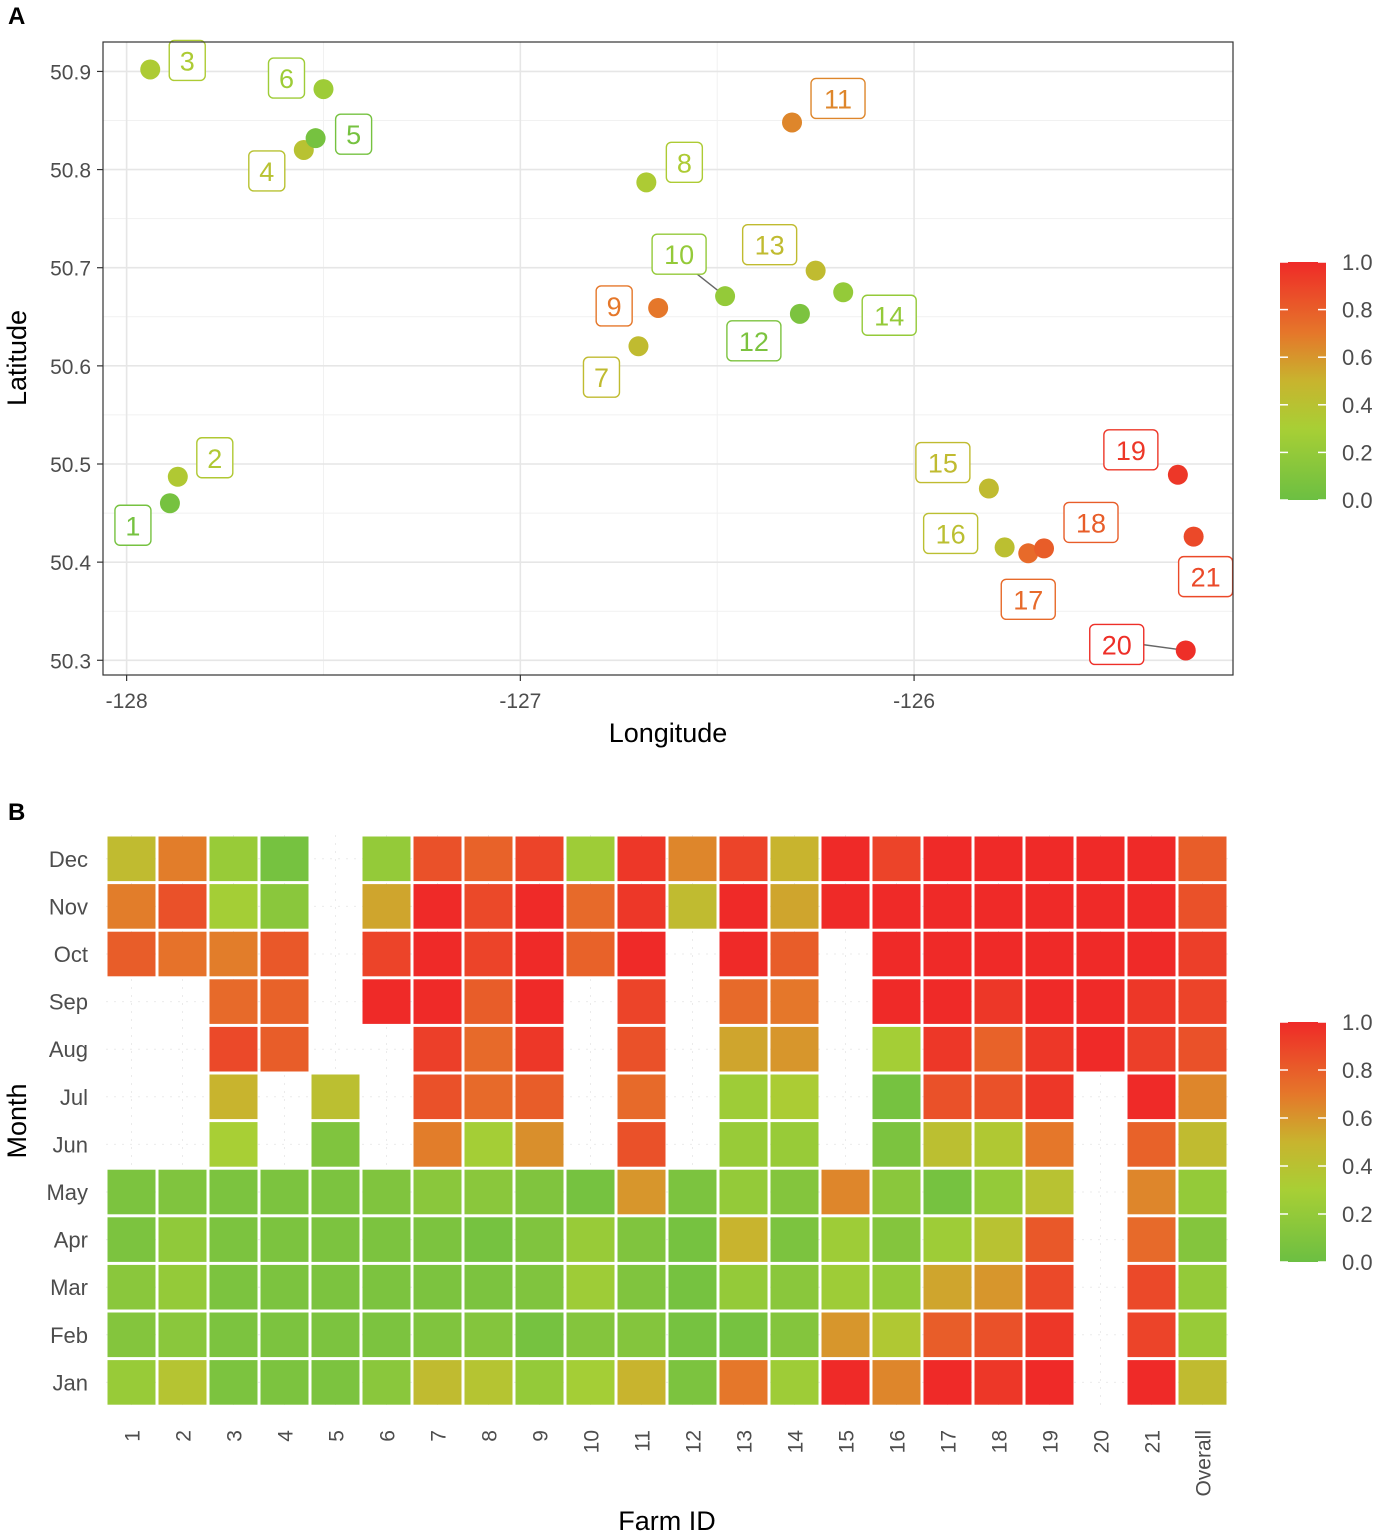 The width and height of the screenshot is (1376, 1535). I want to click on legend-label-b: 0.2, so click(1357, 1214).